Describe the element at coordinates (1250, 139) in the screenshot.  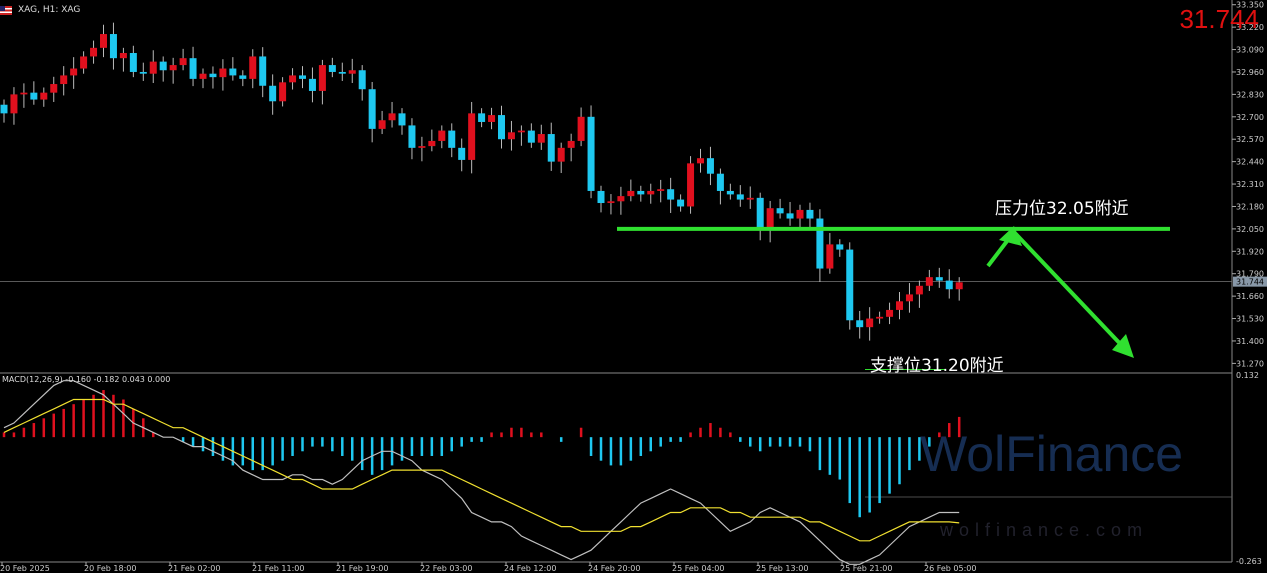
I see `price-tick-label: 32.570` at that location.